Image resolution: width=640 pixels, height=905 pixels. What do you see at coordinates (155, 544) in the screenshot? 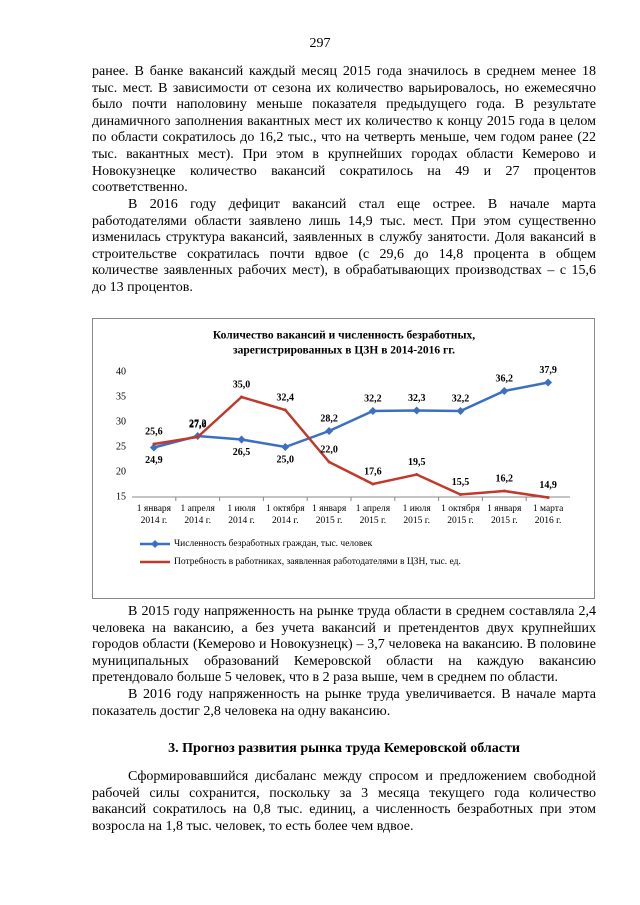
I see `legend-marker` at bounding box center [155, 544].